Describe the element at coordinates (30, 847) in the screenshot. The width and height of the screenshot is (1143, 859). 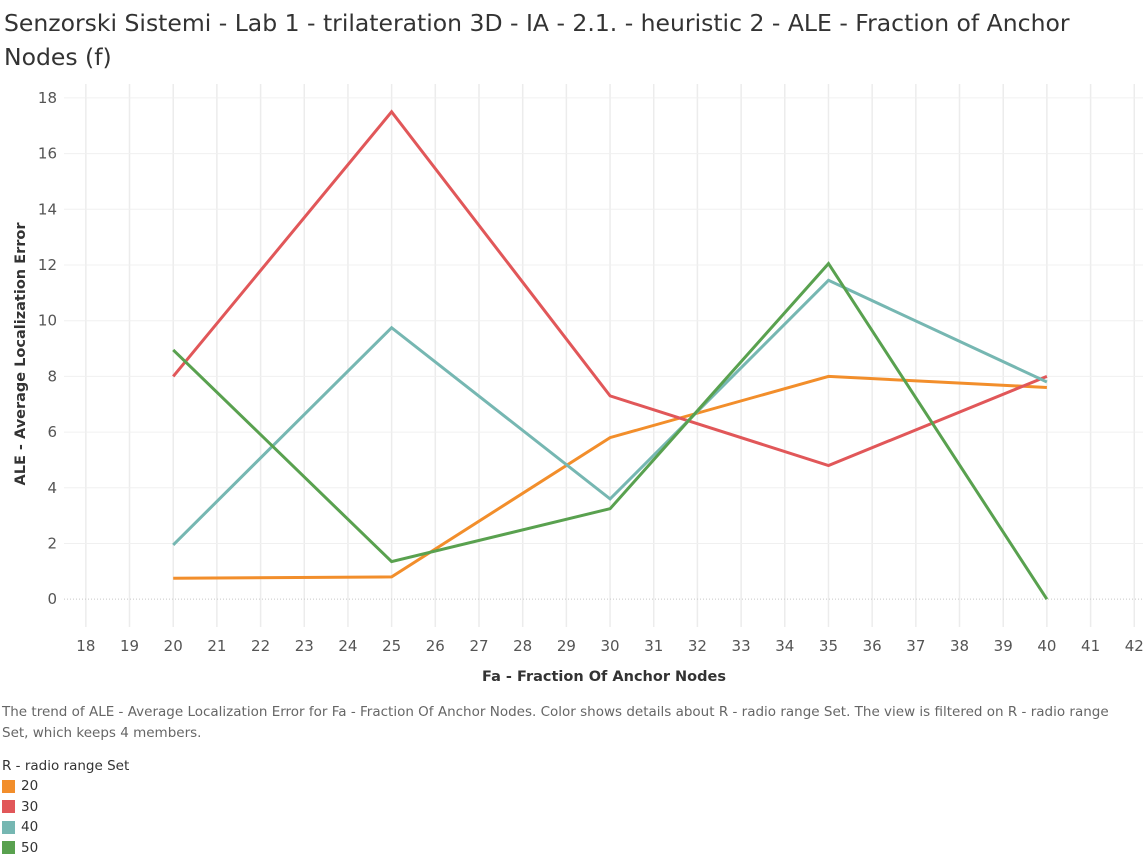
I see `legend-label: 50` at that location.